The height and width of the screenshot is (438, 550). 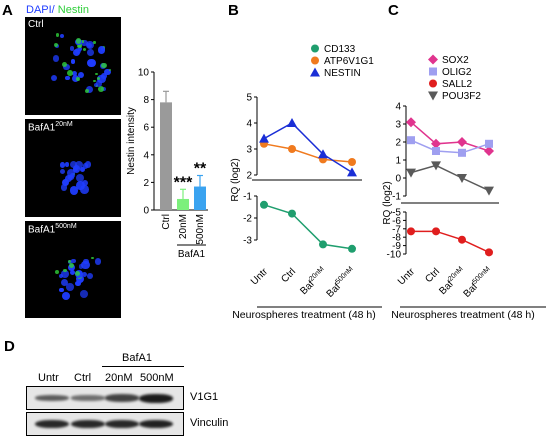 What do you see at coordinates (340, 49) in the screenshot?
I see `legend-CD133: CD133` at bounding box center [340, 49].